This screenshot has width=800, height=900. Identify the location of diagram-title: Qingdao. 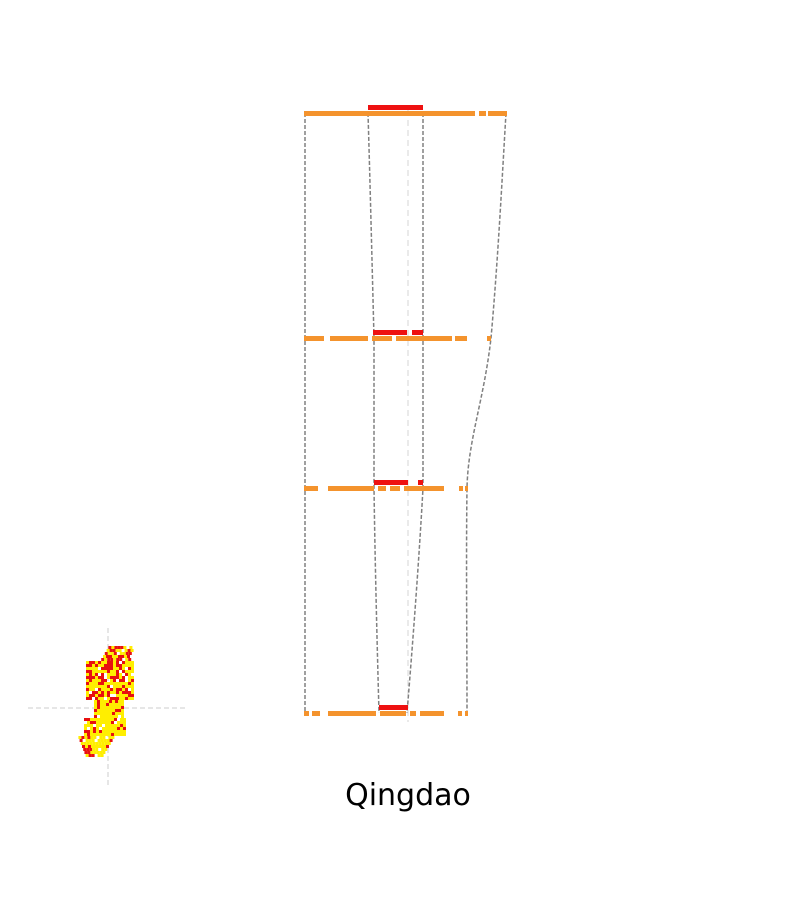
(408, 795).